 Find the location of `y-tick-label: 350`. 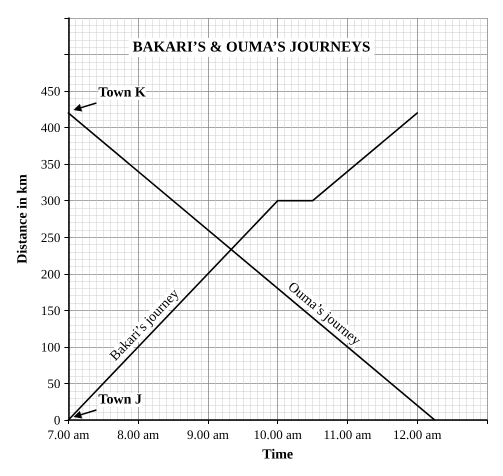

y-tick-label: 350 is located at coordinates (50, 164).